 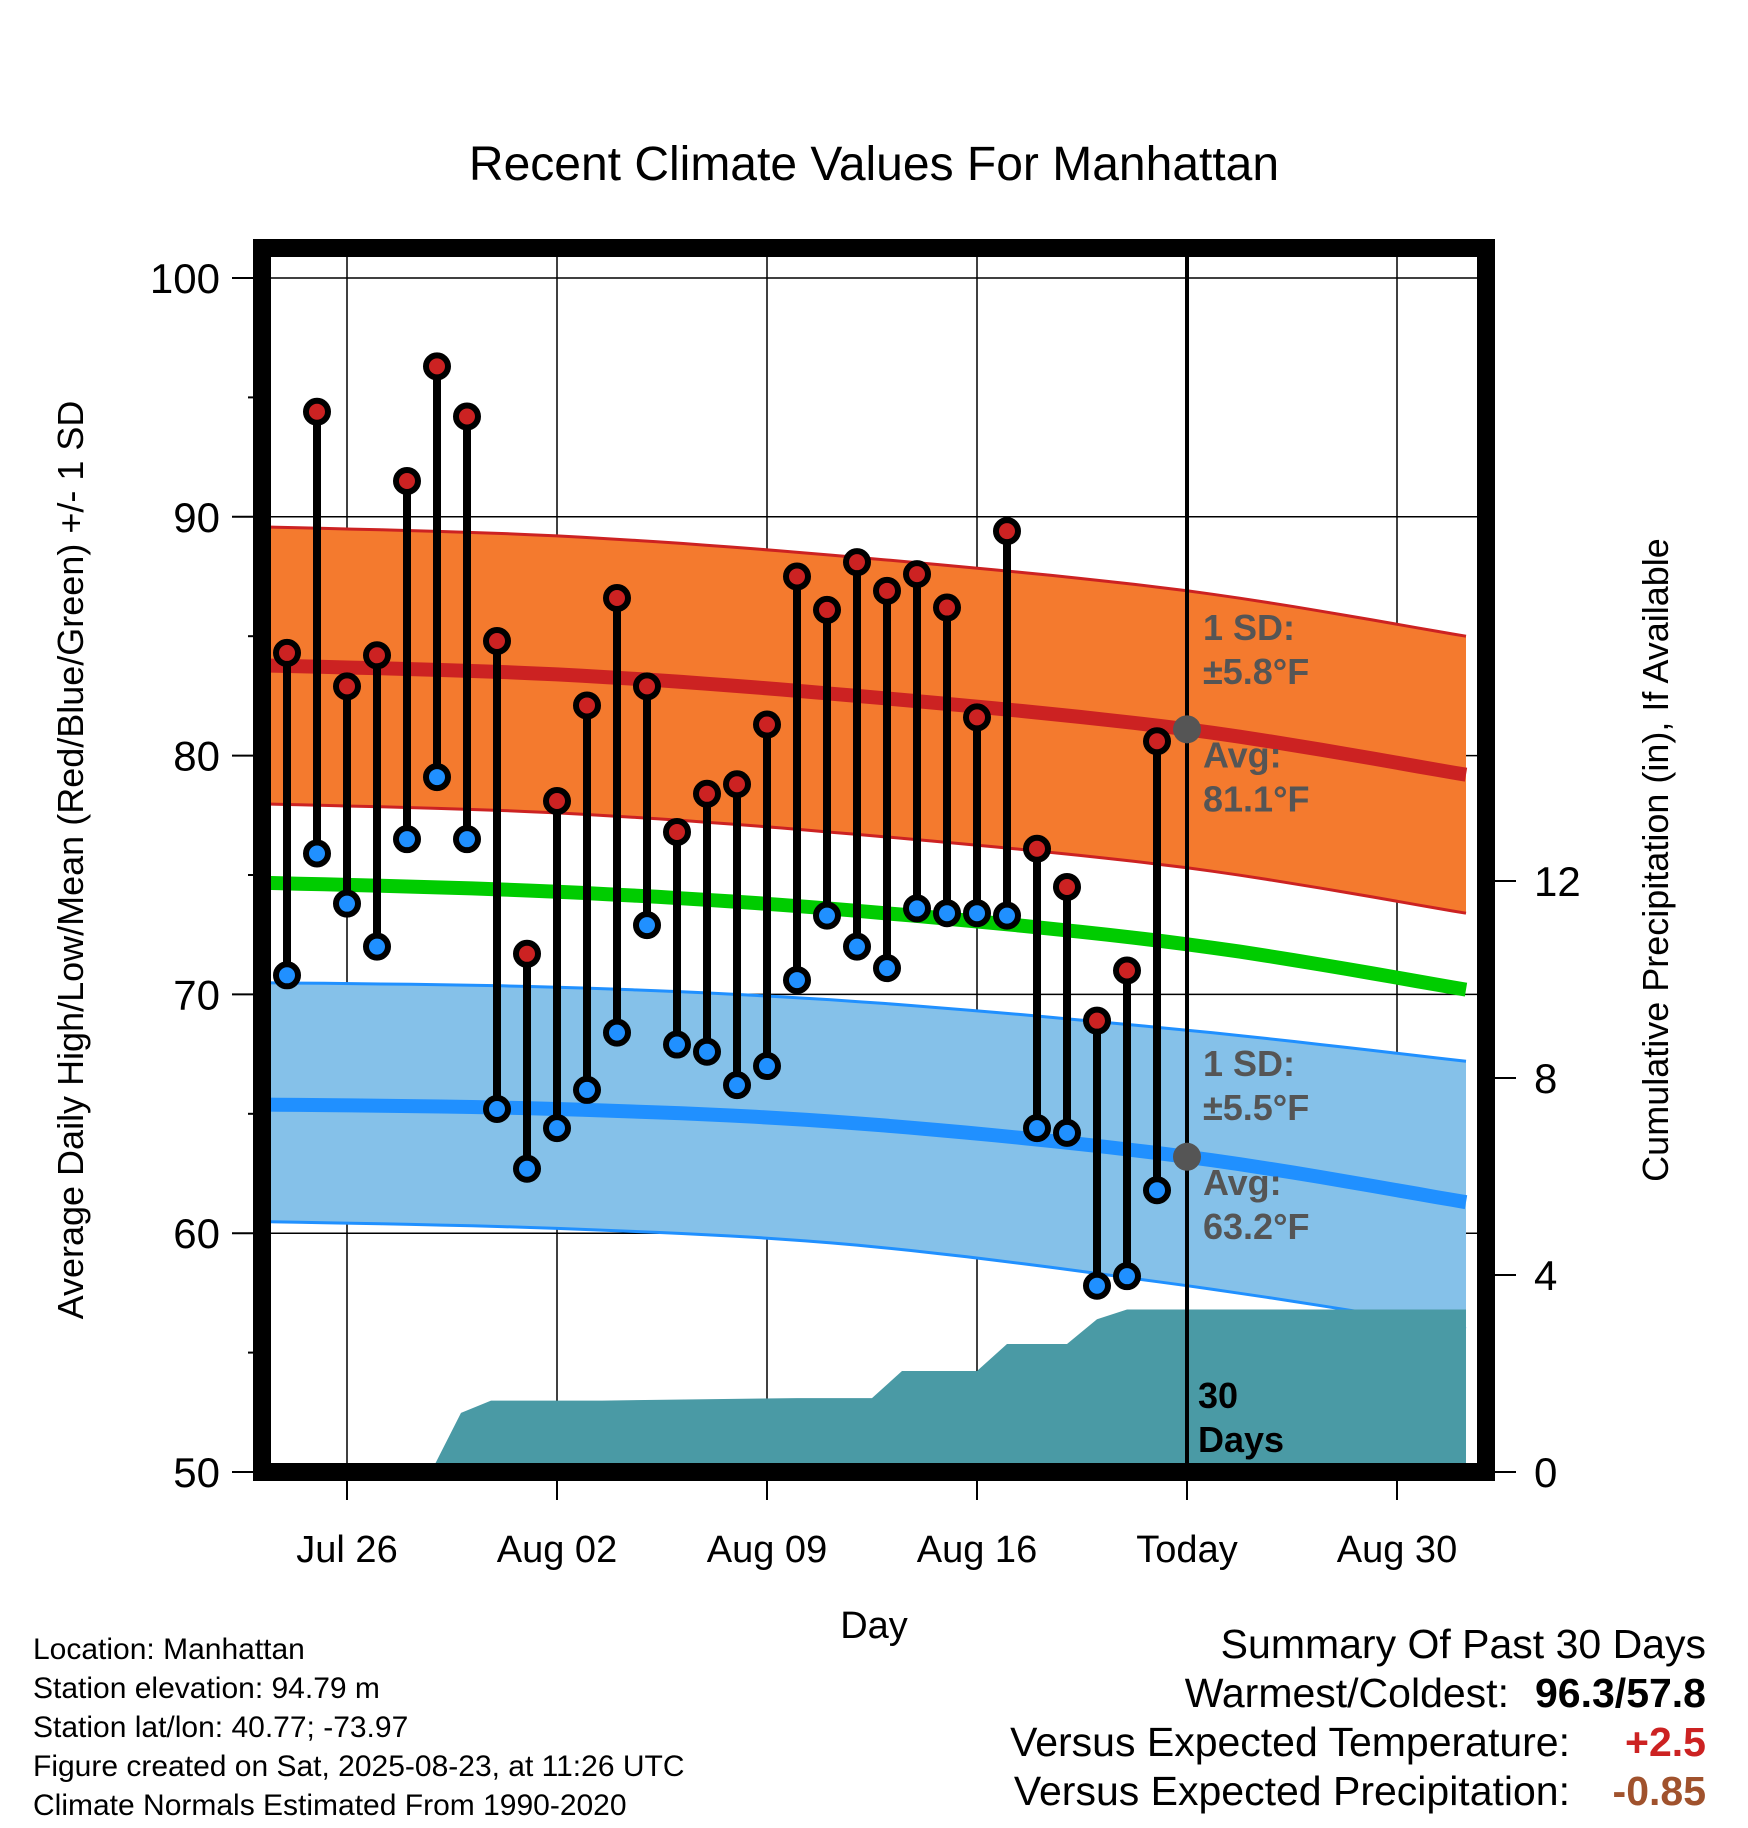 What do you see at coordinates (1290, 1742) in the screenshot?
I see `temp-label: Versus Expected Temperature:` at bounding box center [1290, 1742].